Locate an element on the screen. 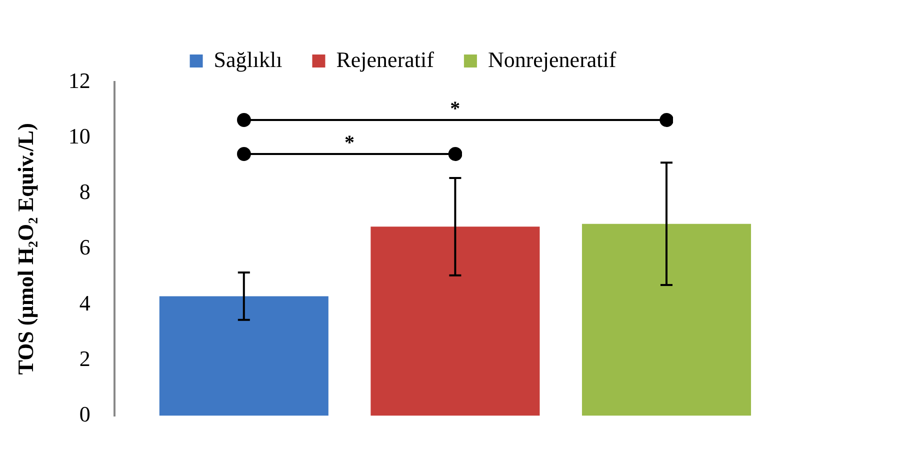 The height and width of the screenshot is (453, 906). y-axis-title: TOS (µmol H₂O₂ Equiv./L) is located at coordinates (25, 249).